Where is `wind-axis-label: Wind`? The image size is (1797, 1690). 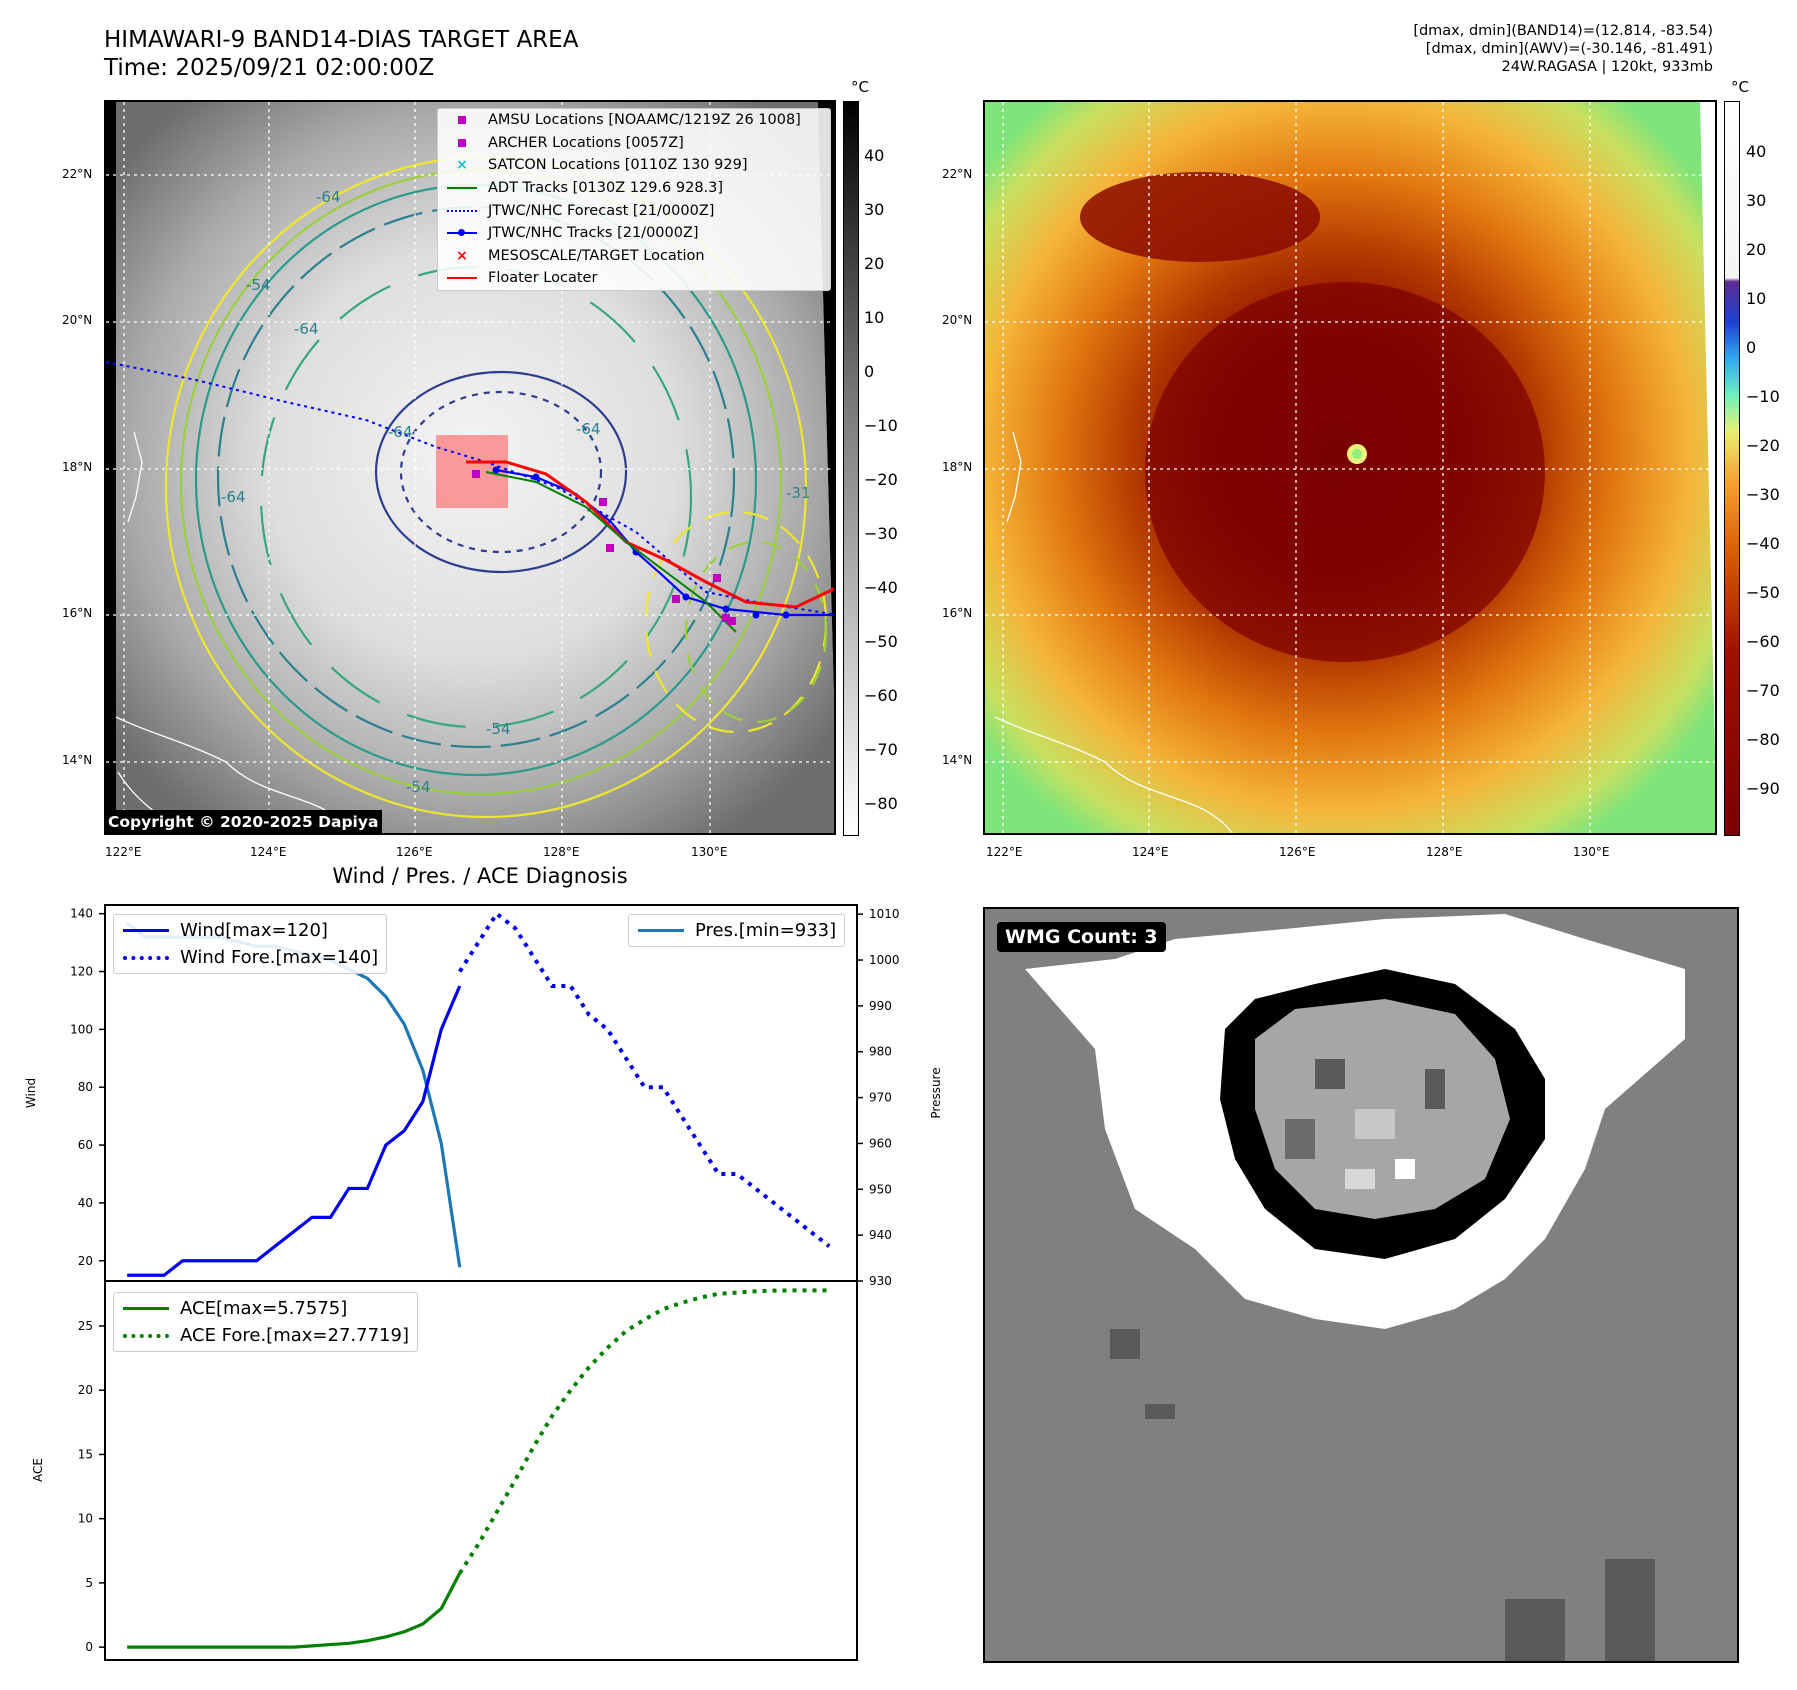 wind-axis-label: Wind is located at coordinates (31, 1093).